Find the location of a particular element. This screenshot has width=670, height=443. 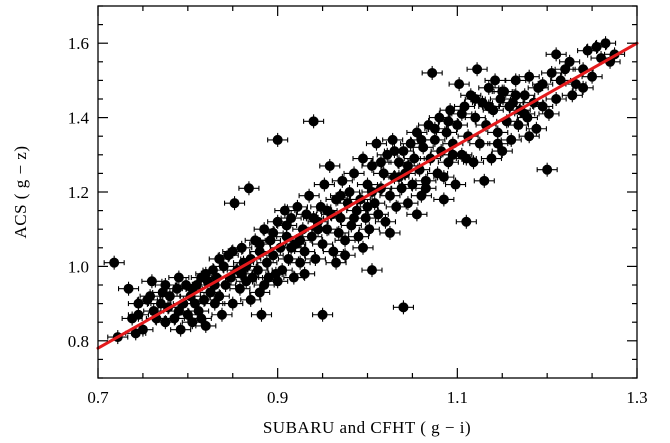

x-tick-label: 1.1 is located at coordinates (457, 397).